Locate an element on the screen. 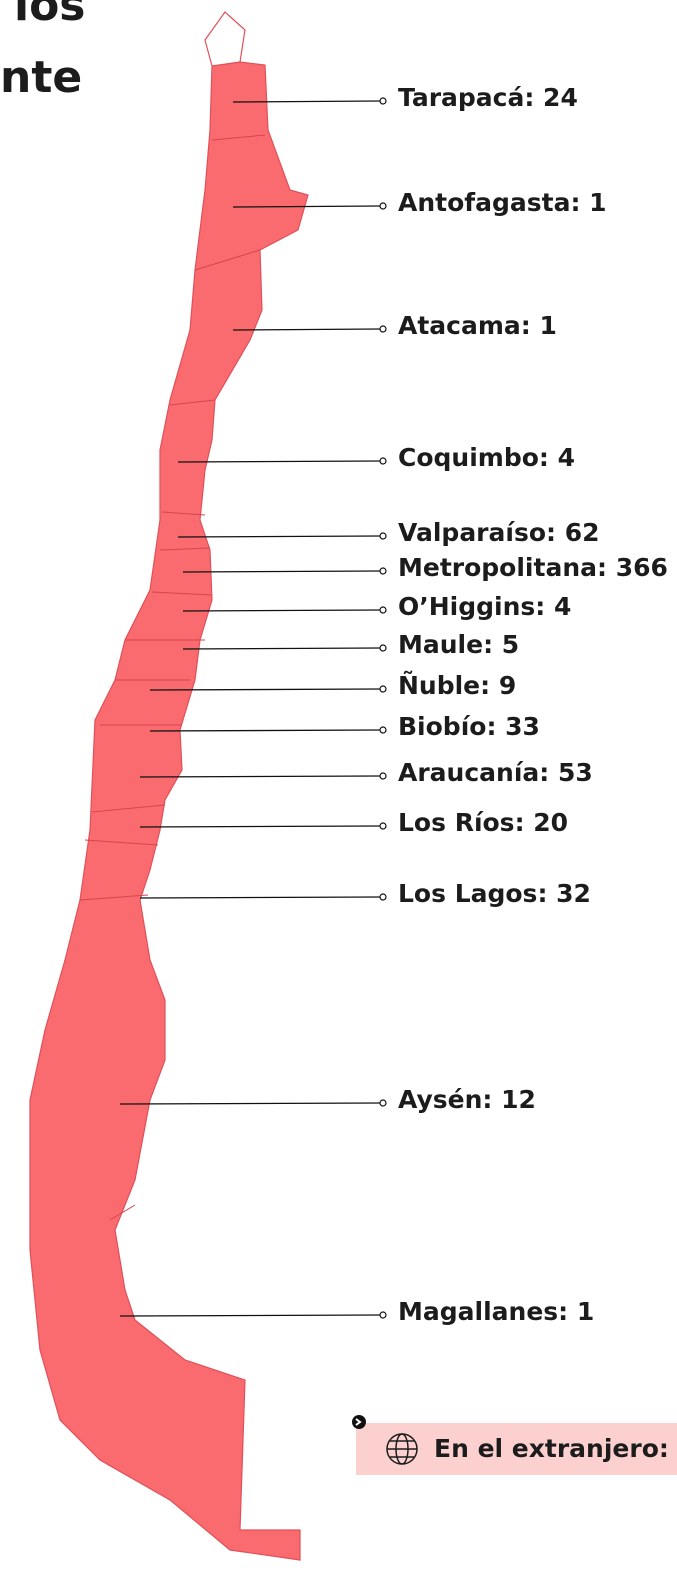  globe-icon is located at coordinates (402, 1449).